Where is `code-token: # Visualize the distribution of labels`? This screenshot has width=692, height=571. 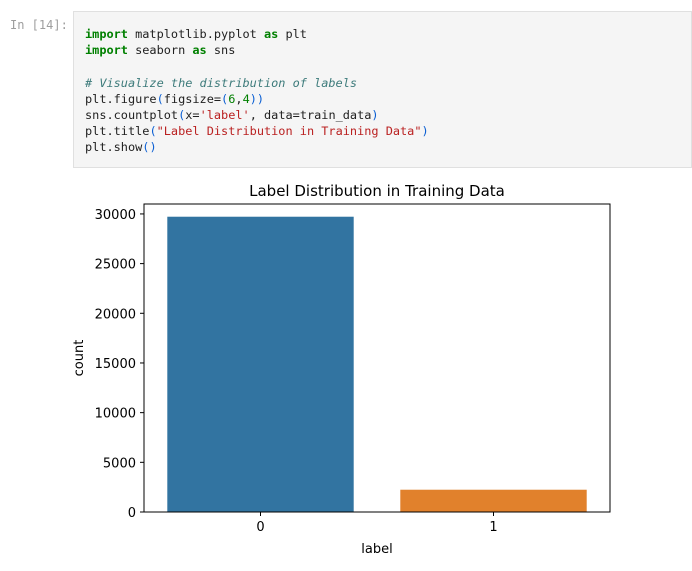
code-token: # Visualize the distribution of labels is located at coordinates (221, 82).